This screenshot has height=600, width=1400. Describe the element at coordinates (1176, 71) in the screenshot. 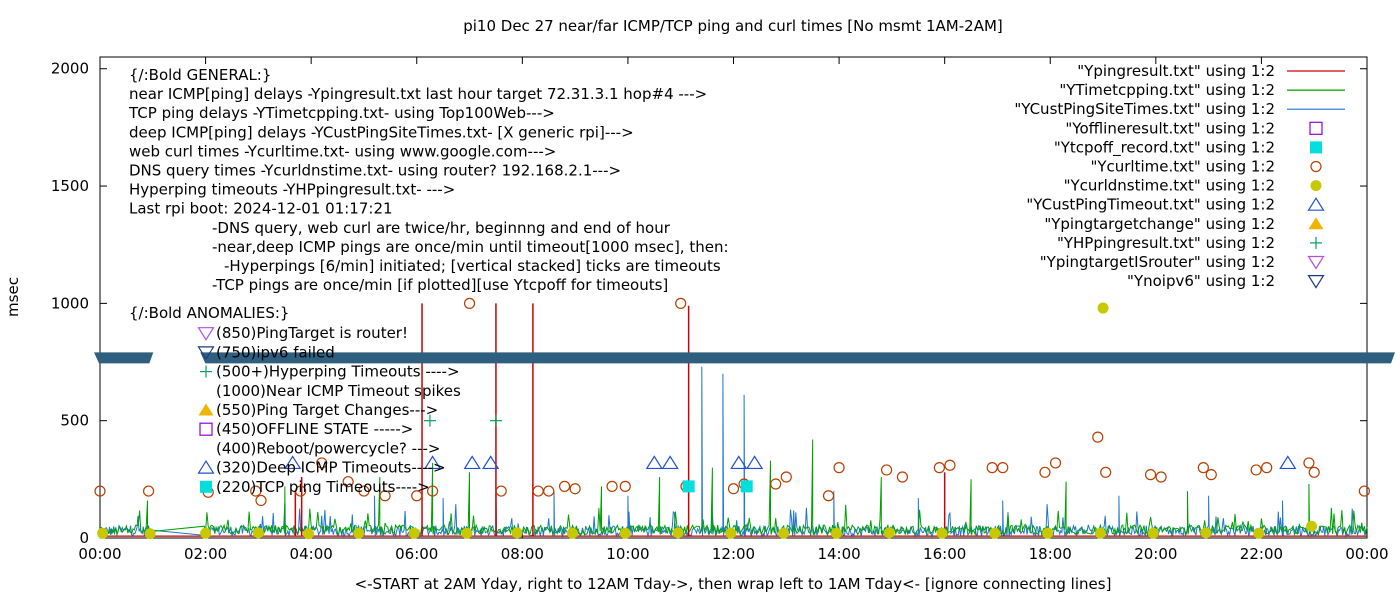

I see `legend-label: "Ypingresult.txt" using 1:2` at that location.